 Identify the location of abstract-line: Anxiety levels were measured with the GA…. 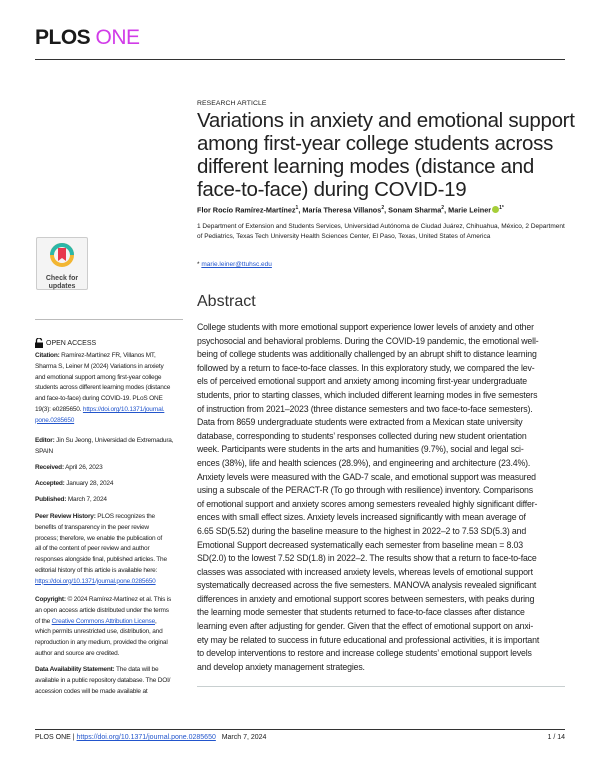
(366, 476).